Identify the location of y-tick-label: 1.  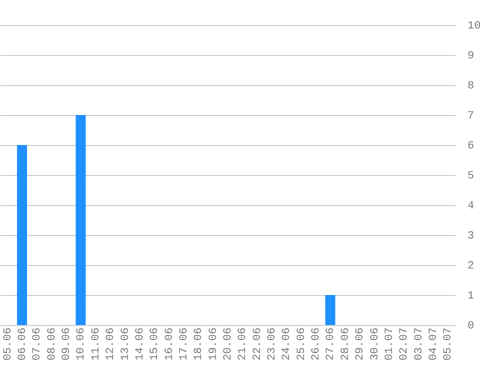
(471, 296).